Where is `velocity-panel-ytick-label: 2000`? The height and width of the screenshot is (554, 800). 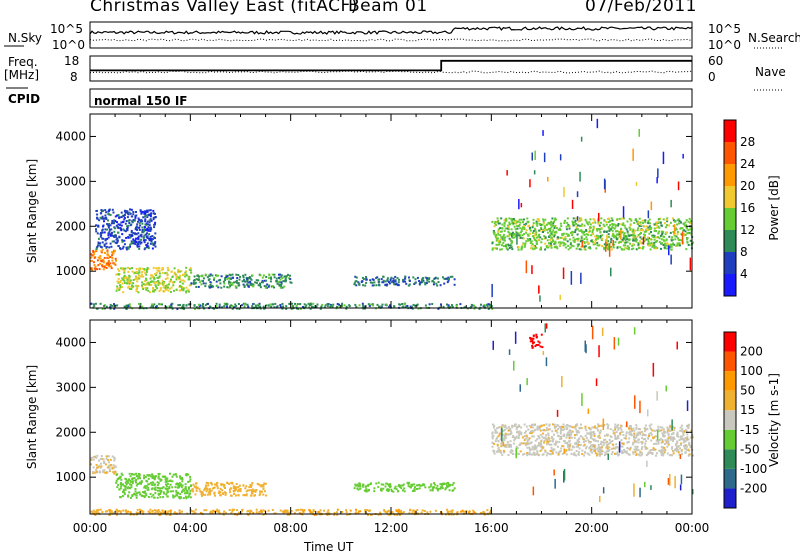
velocity-panel-ytick-label: 2000 is located at coordinates (70, 432).